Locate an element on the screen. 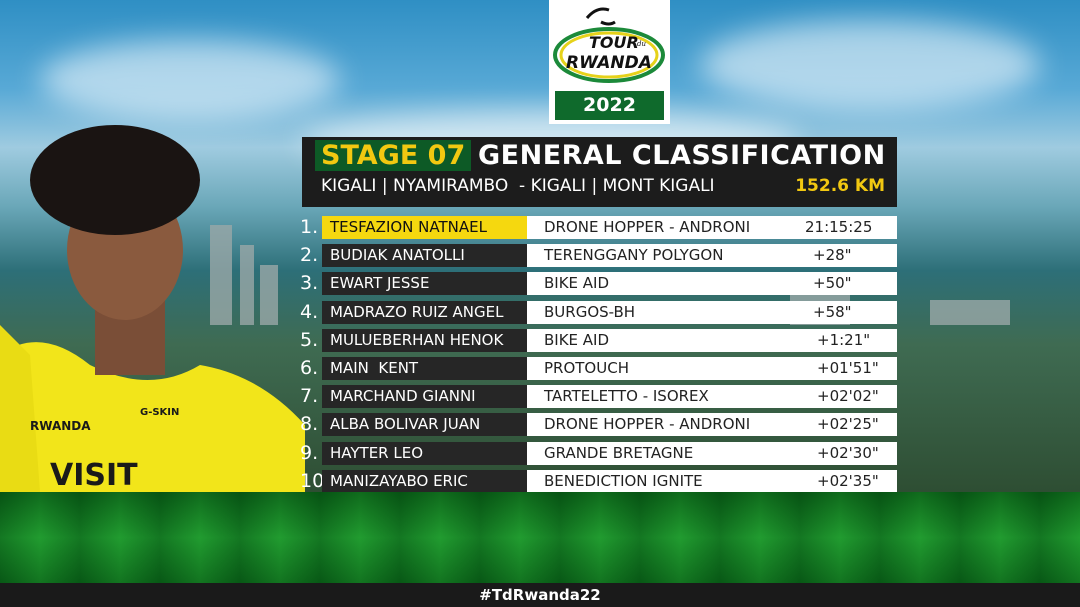  time-gap: +1:21" is located at coordinates (844, 339).